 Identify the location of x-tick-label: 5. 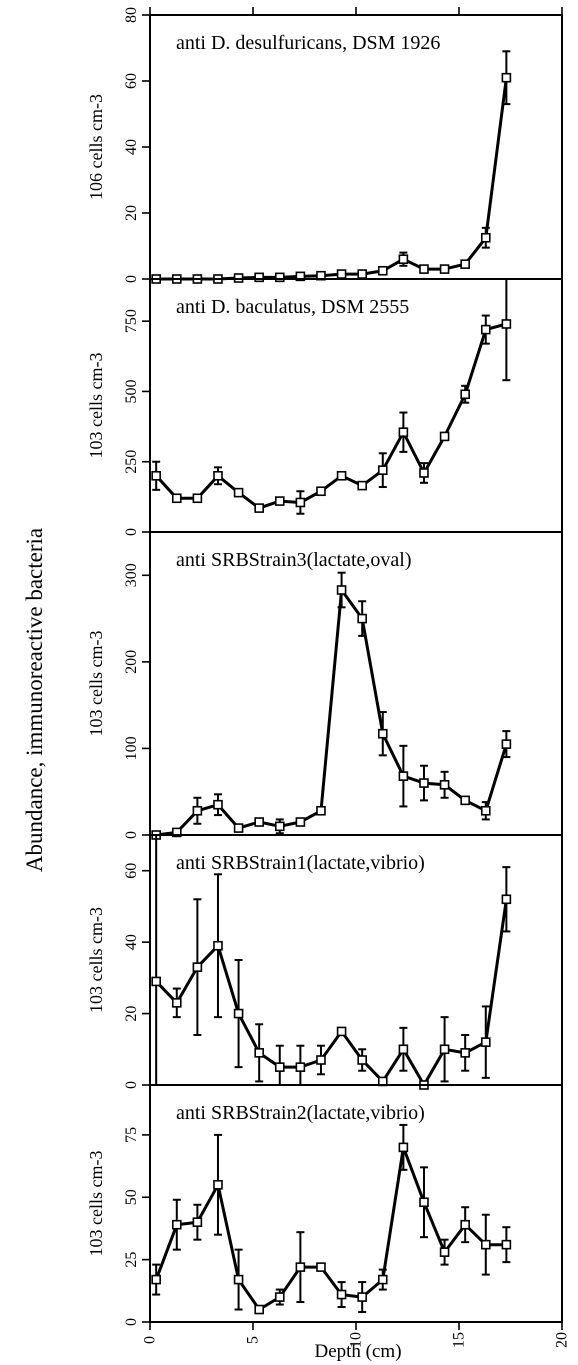
(253, 1340).